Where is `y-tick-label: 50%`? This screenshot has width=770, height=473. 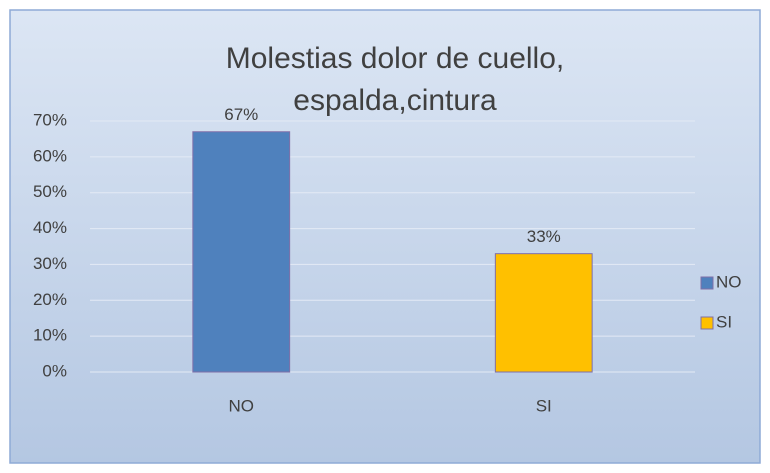 y-tick-label: 50% is located at coordinates (50, 191).